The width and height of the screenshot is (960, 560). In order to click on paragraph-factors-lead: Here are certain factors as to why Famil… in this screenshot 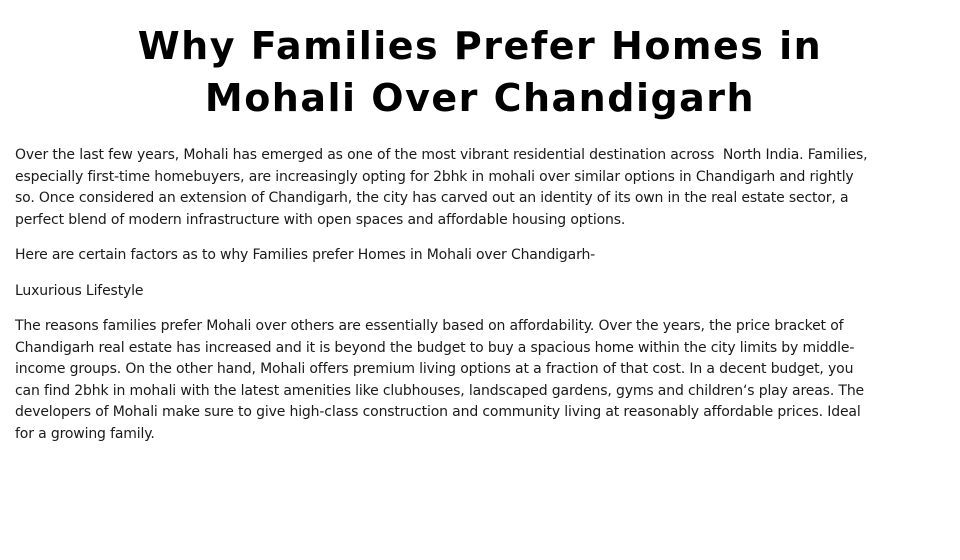, I will do `click(305, 255)`.